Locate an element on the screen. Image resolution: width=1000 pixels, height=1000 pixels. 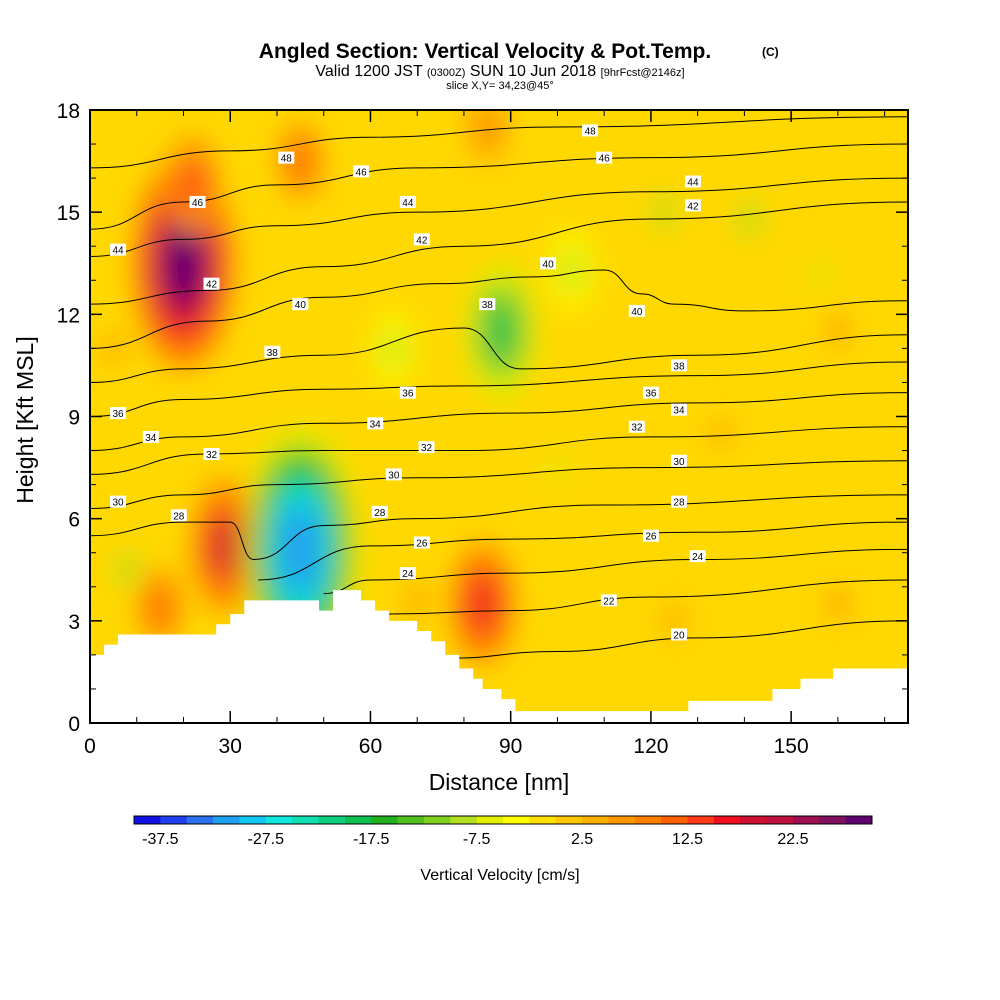
colorbar-tick-label: -37.5 is located at coordinates (160, 839).